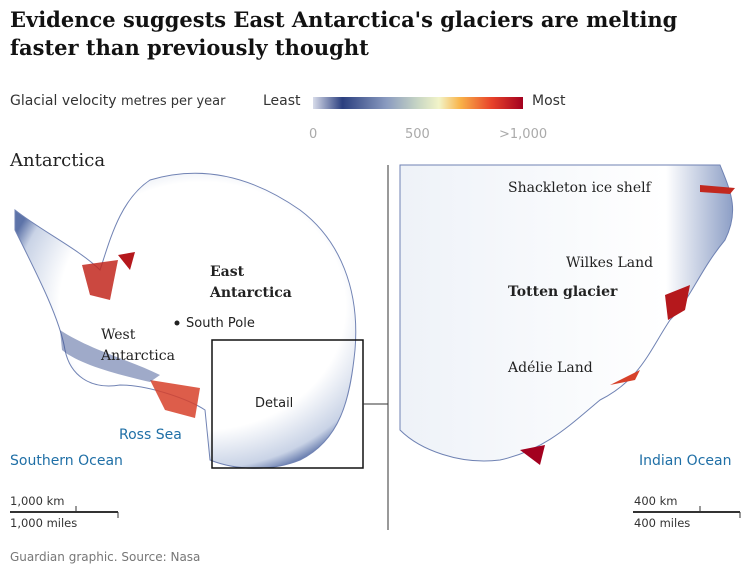  What do you see at coordinates (173, 101) in the screenshot?
I see `legend-unit: metres per year` at bounding box center [173, 101].